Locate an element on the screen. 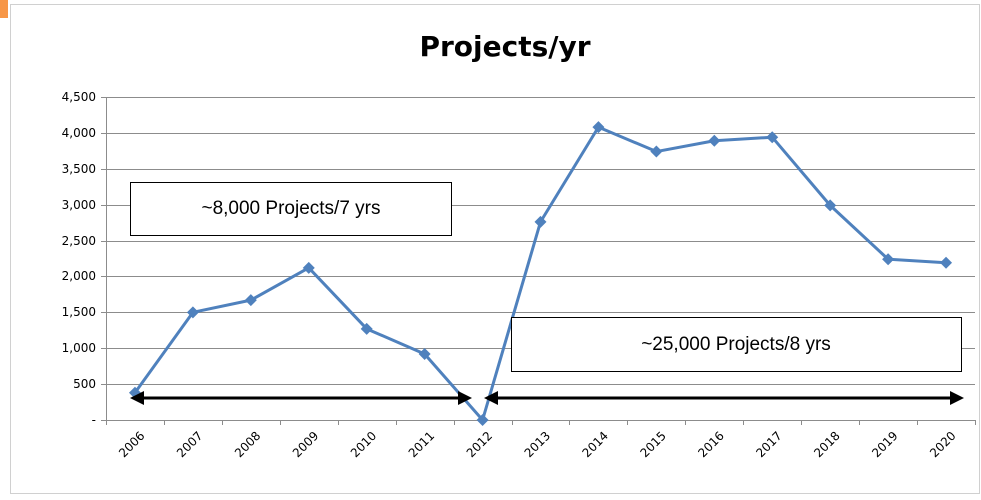 The height and width of the screenshot is (500, 981). y-tick-label: 3,000 is located at coordinates (79, 205).